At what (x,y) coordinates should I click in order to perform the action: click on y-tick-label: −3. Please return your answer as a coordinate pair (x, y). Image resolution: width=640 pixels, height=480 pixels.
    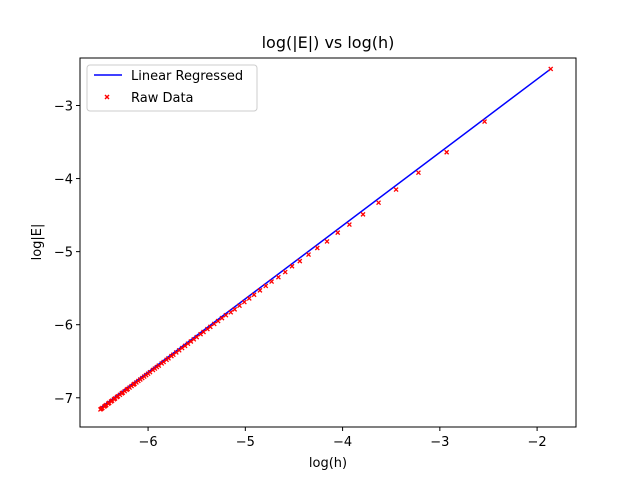
    Looking at the image, I should click on (63, 106).